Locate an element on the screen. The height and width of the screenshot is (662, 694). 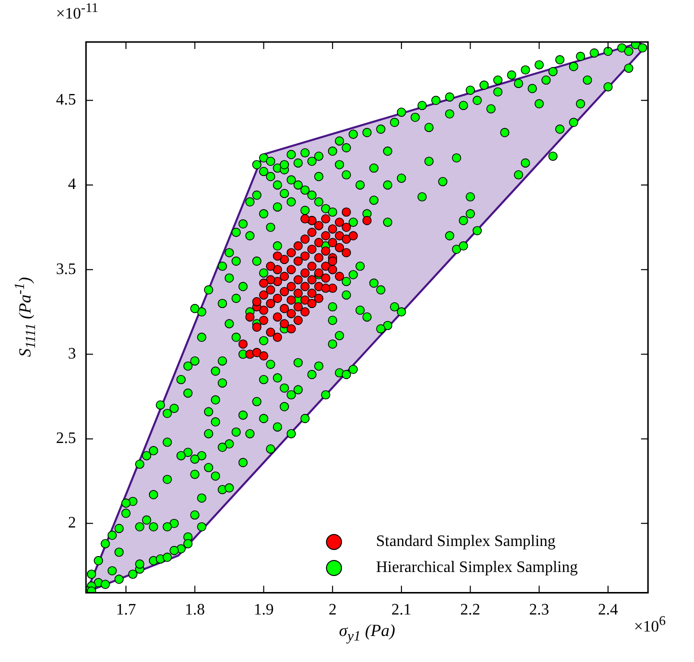
x-tick-label: 2.2 is located at coordinates (470, 610).